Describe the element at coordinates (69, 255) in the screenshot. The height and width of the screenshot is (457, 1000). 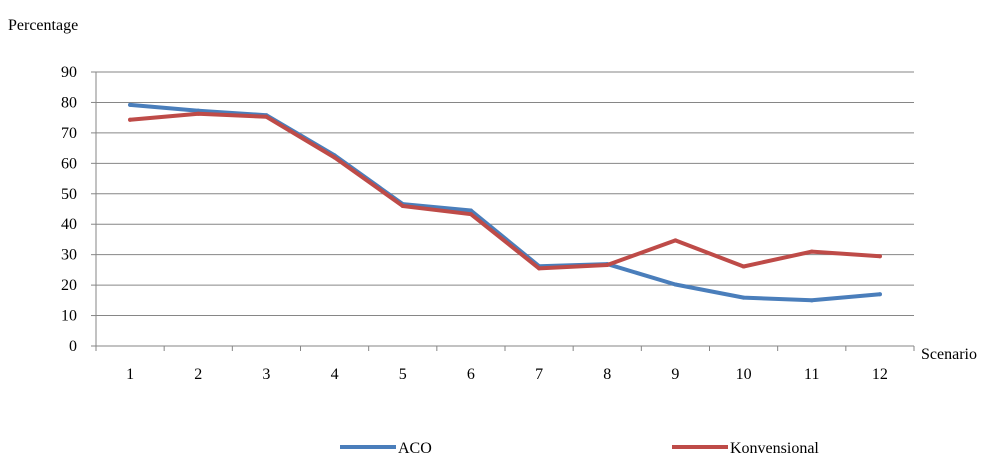
I see `y-tick-label: 30` at that location.